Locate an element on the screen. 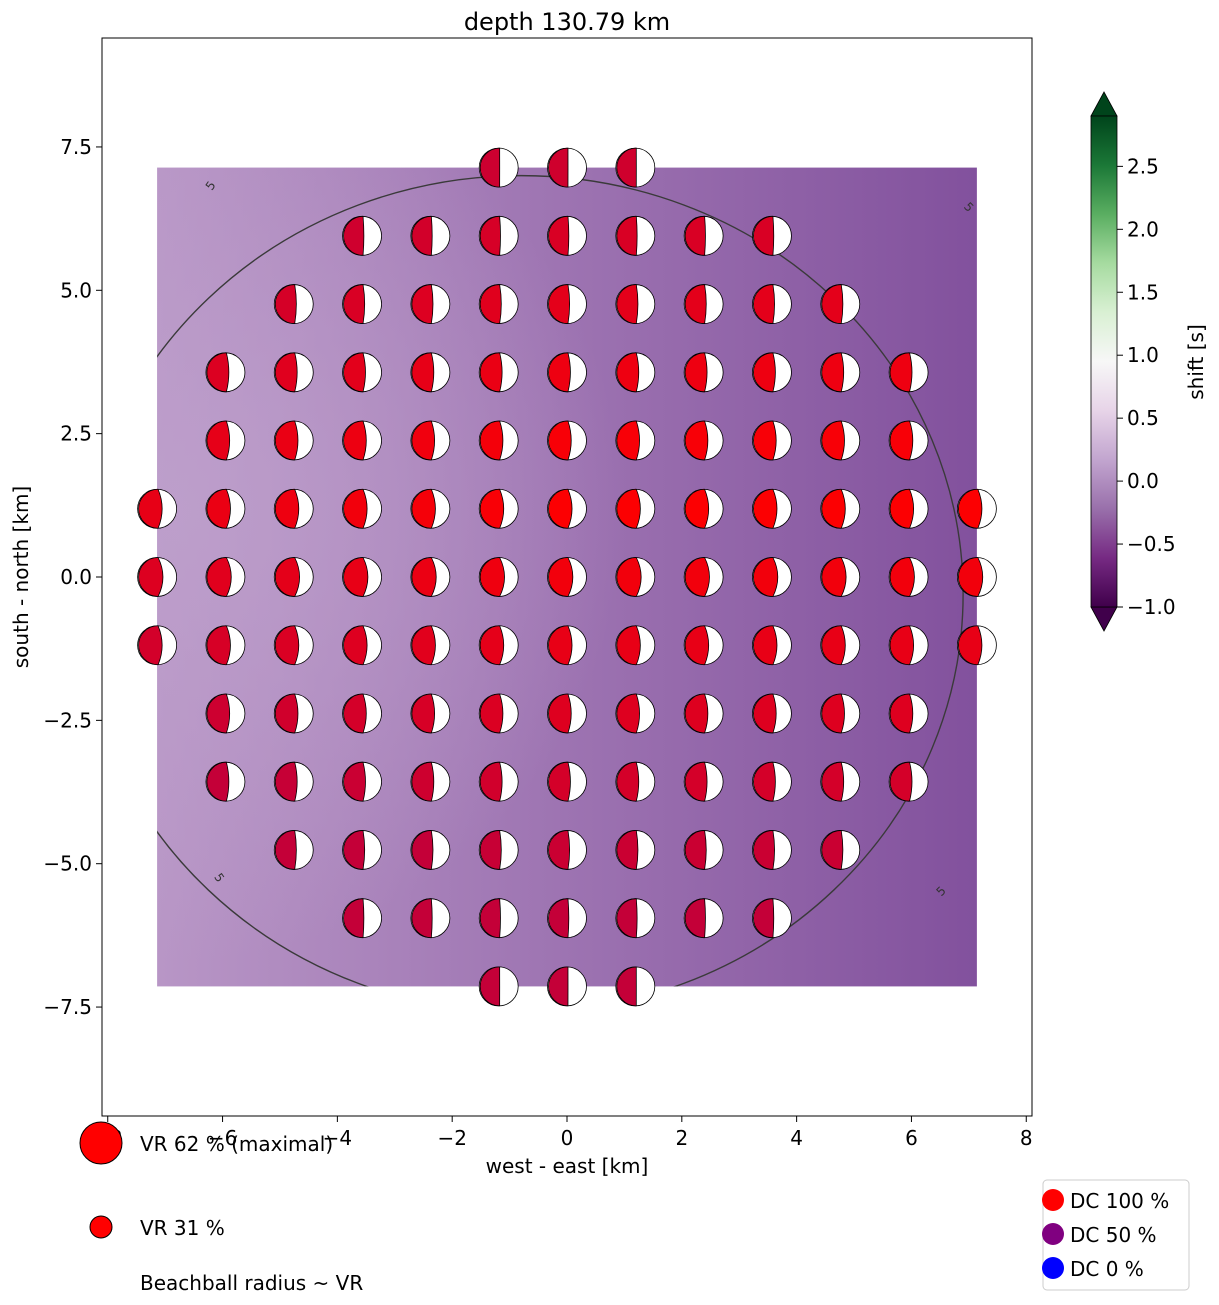  y-tick-label: 2.5 is located at coordinates (76, 434).